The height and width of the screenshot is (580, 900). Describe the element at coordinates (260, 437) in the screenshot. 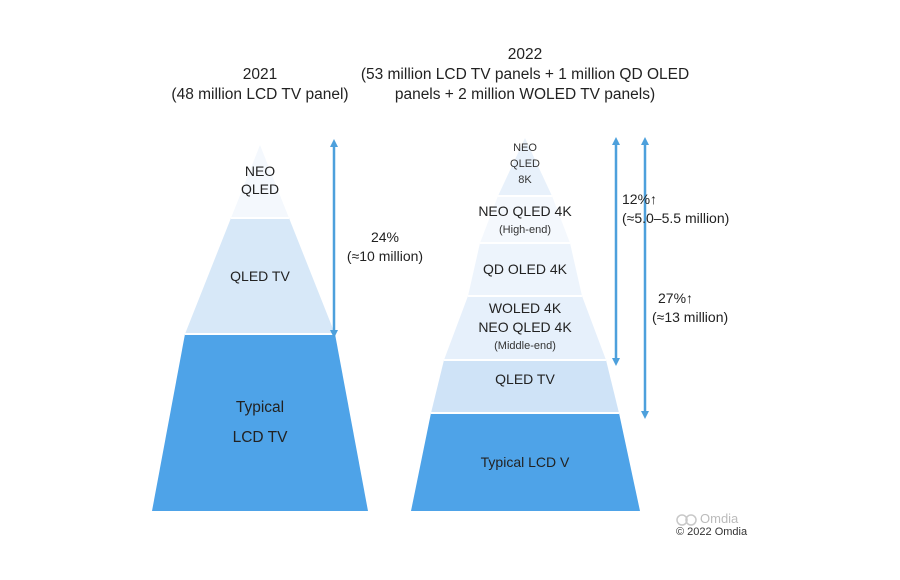

I see `left-typical-label-line2: LCD TV` at that location.